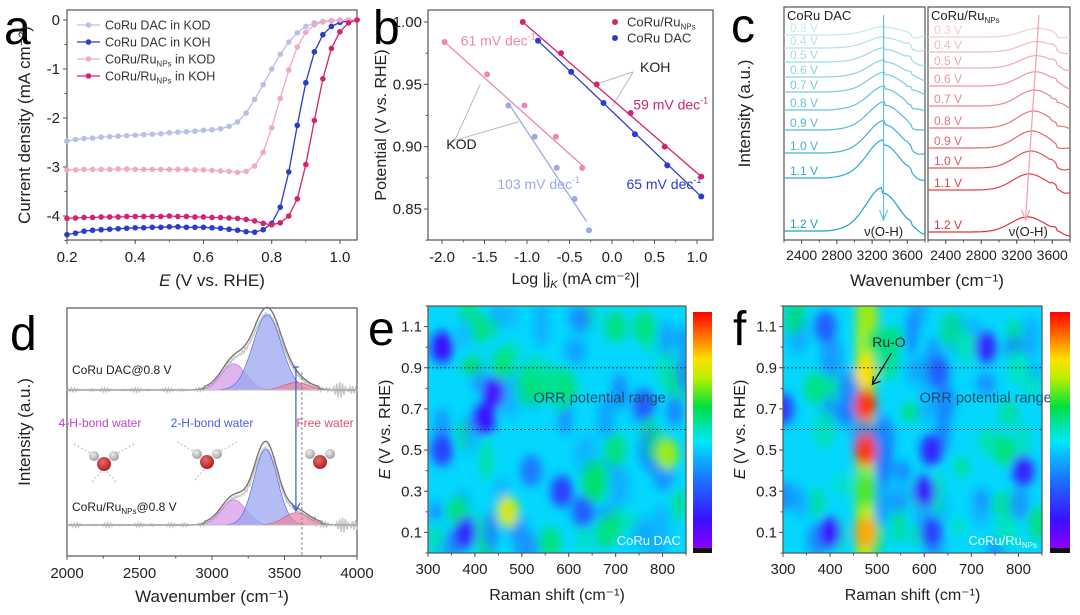 The image size is (1080, 615). Describe the element at coordinates (104, 463) in the screenshot. I see `water-molecule-icon` at that location.